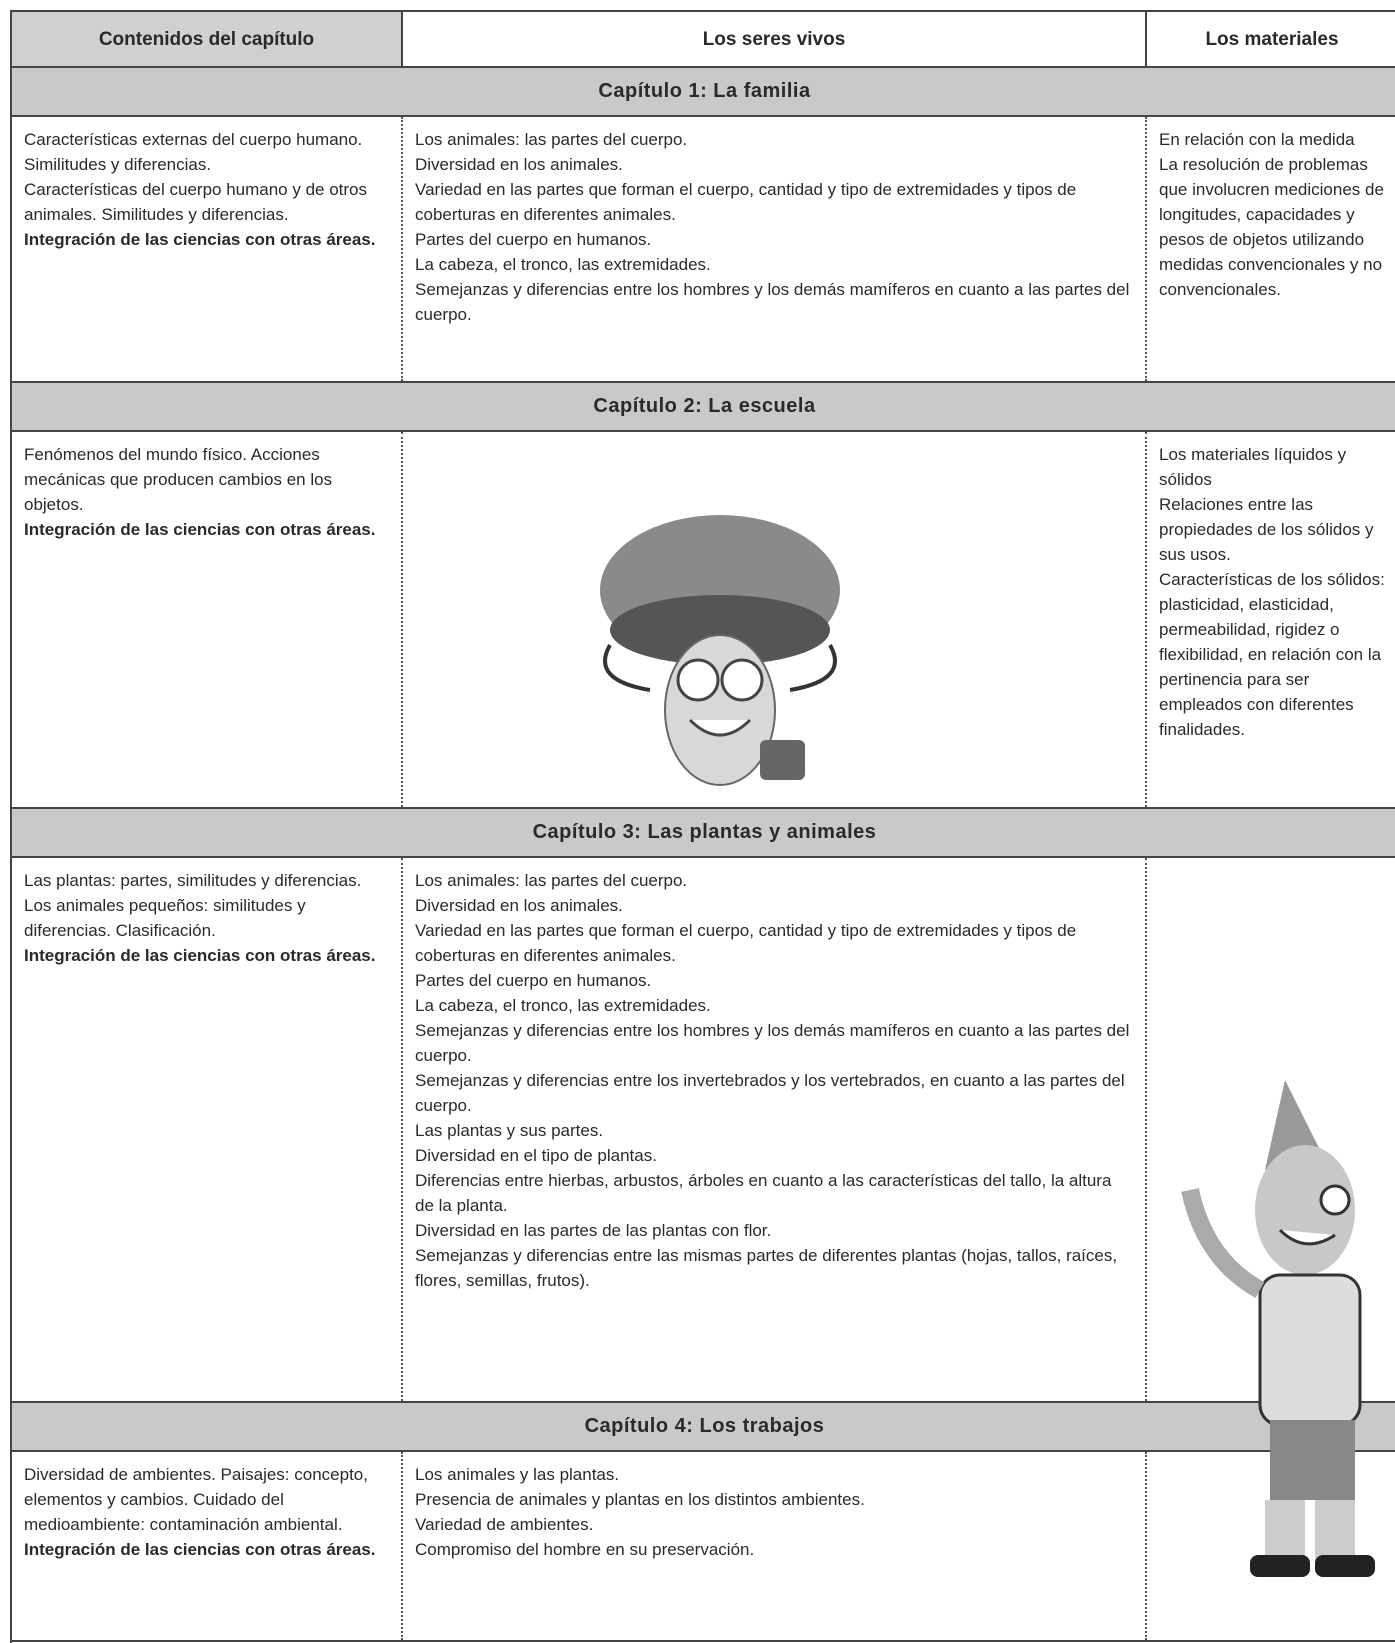 This screenshot has height=1643, width=1395. I want to click on chapter-title: Capítulo 4: Los trabajos, so click(703, 1427).